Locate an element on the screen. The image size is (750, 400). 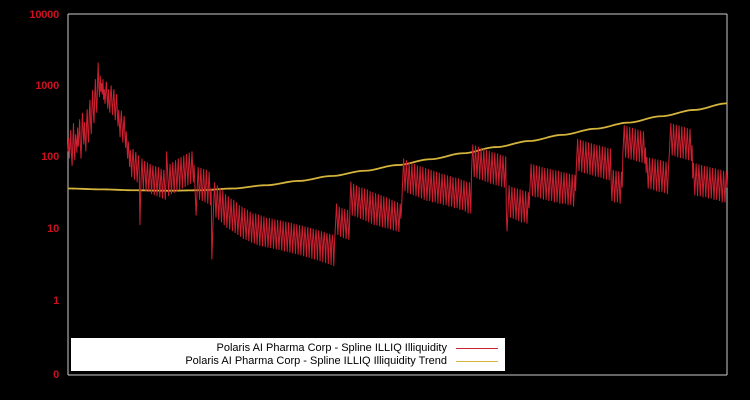
y-tick-label-100: 100 is located at coordinates (50, 157).